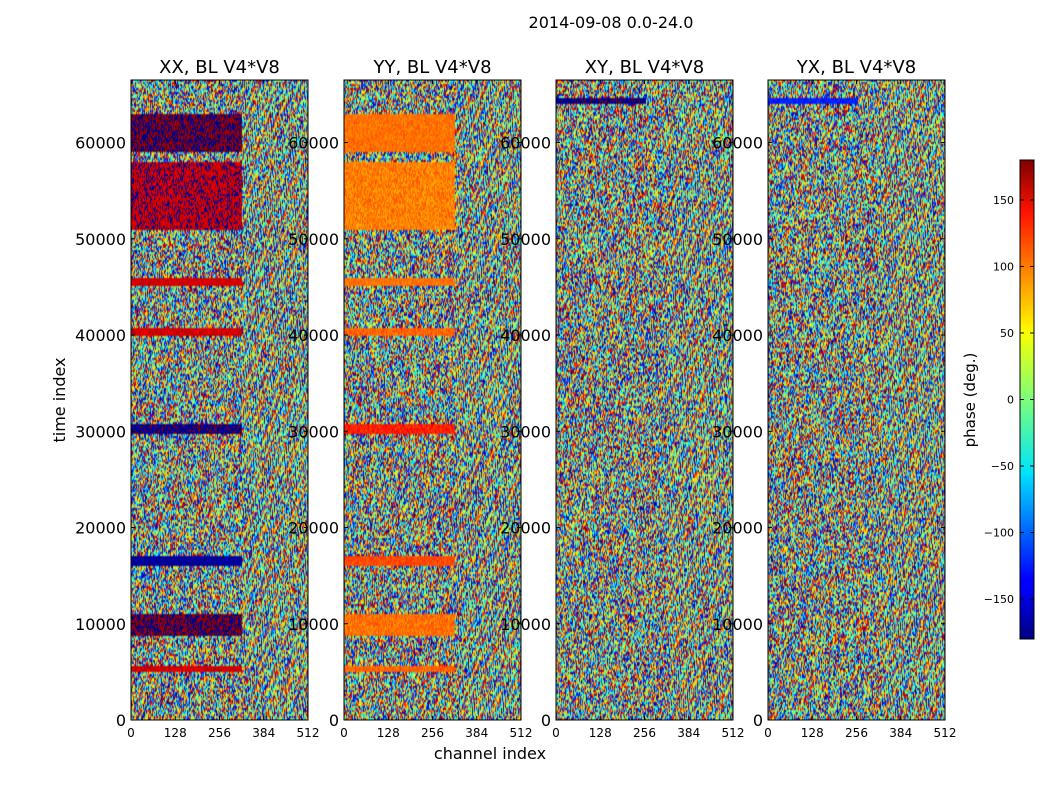  I want to click on colorbar-tick-label: 0, so click(1010, 400).